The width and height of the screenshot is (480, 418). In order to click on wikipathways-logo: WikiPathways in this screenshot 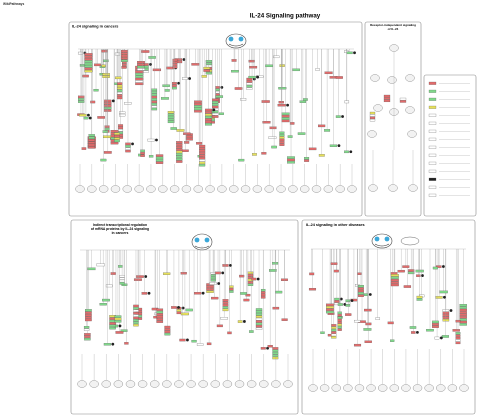, I will do `click(13, 4)`.